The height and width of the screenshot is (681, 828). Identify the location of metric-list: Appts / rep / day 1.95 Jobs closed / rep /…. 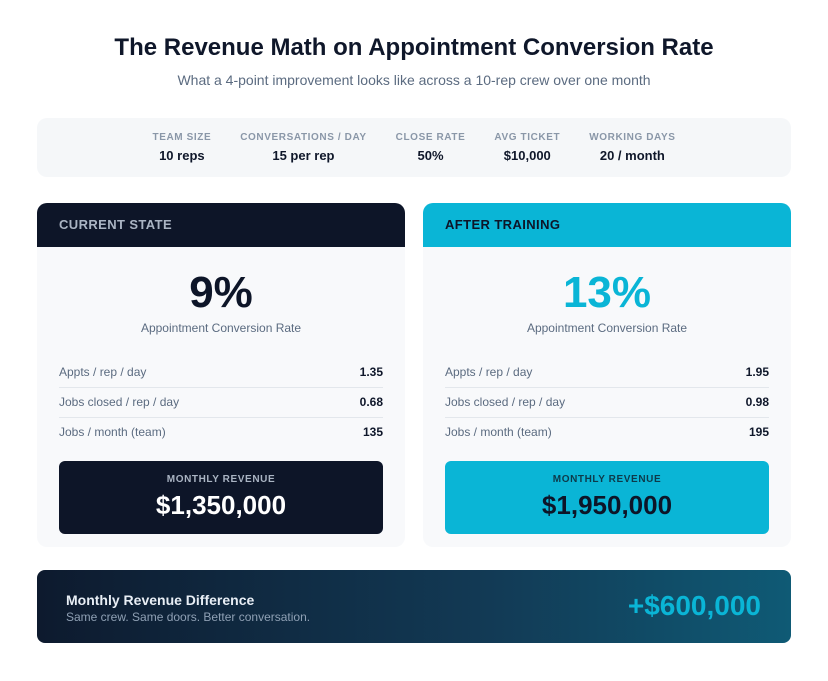
(607, 402).